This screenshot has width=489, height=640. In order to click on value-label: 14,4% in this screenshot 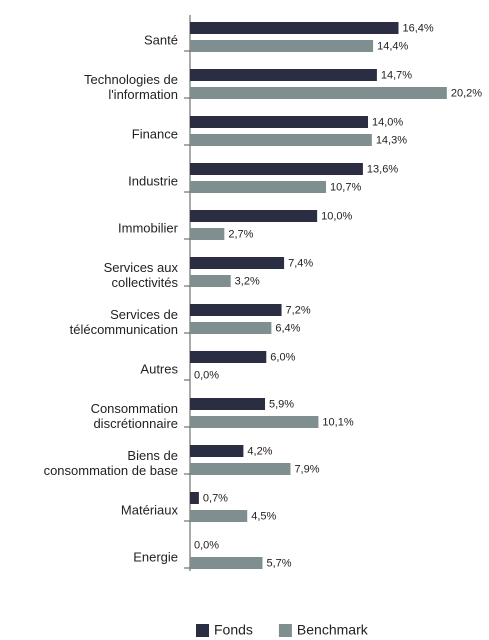, I will do `click(392, 46)`.